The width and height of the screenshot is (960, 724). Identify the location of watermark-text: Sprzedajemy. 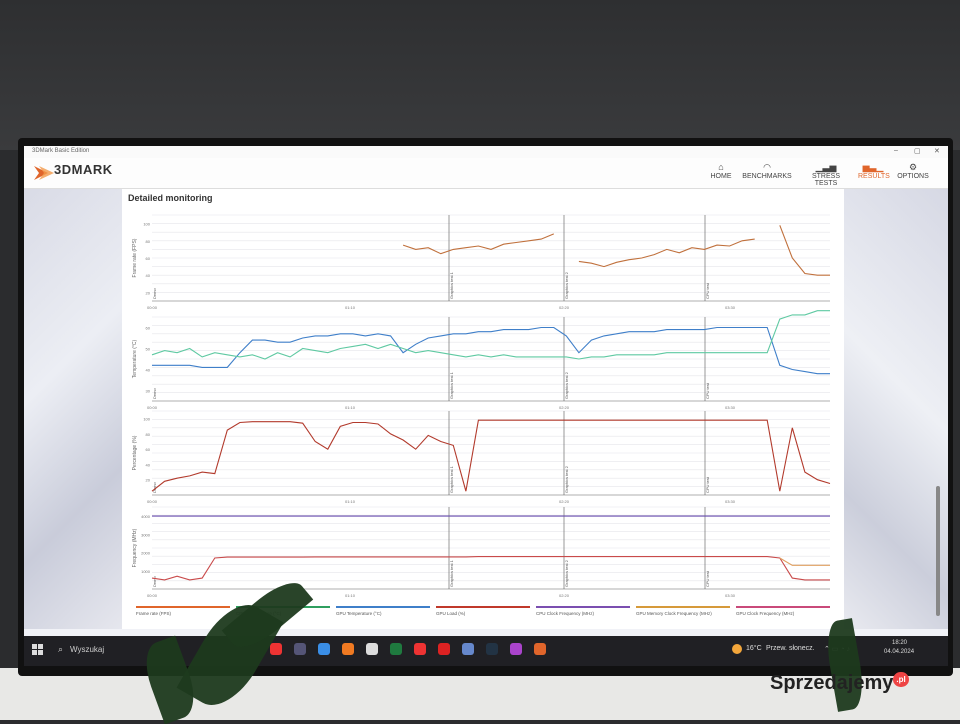
(832, 683).